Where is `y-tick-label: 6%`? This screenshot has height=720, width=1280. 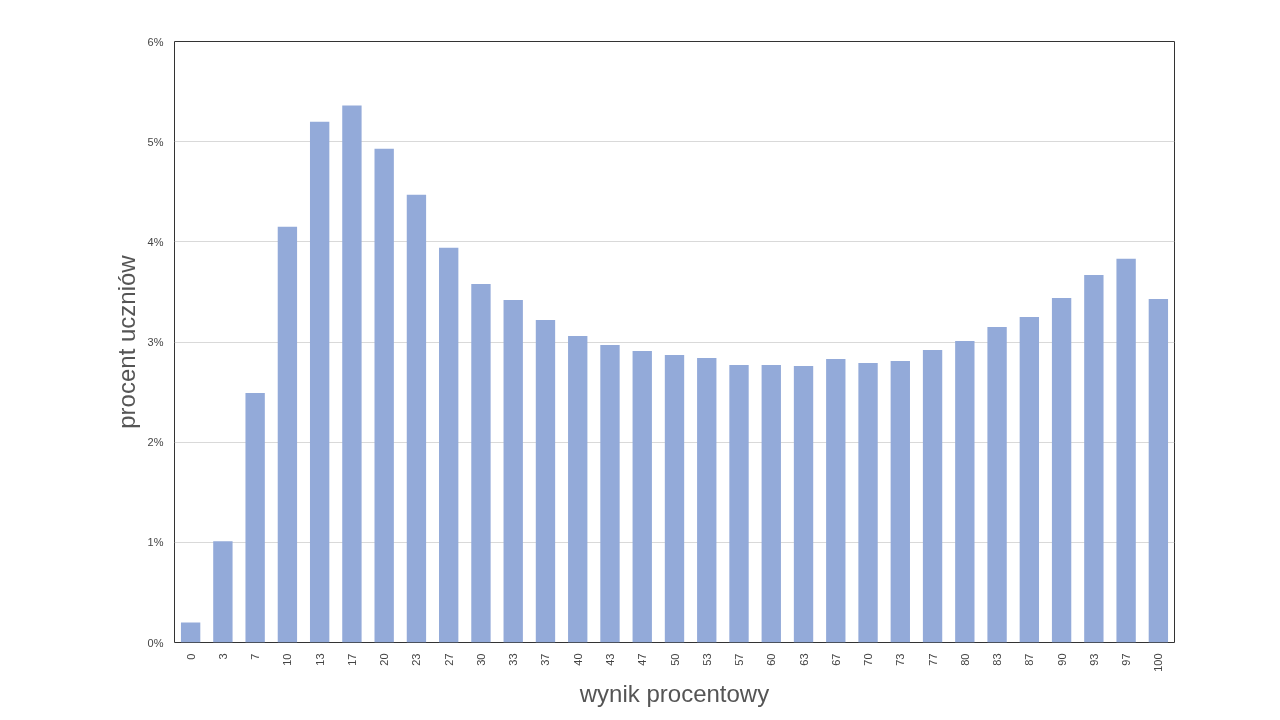
y-tick-label: 6% is located at coordinates (155, 41).